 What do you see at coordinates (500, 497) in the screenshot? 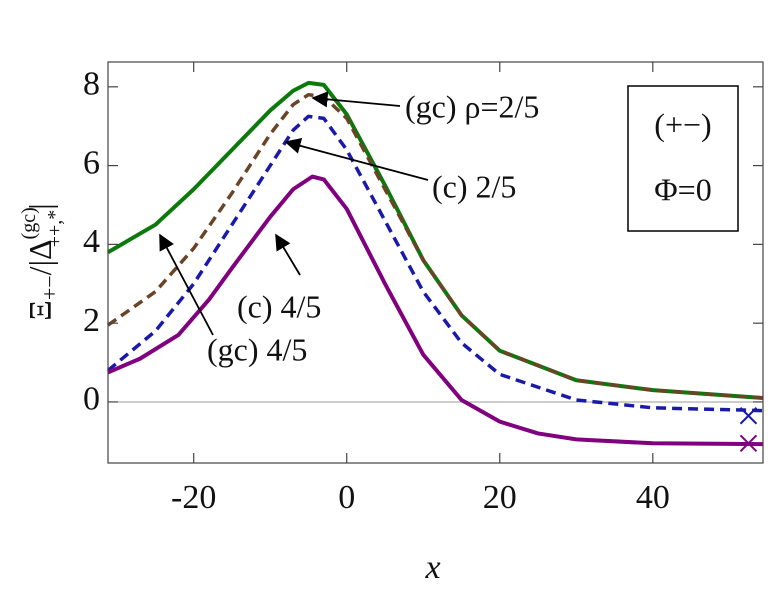
I see `x-tick-label: 20` at bounding box center [500, 497].